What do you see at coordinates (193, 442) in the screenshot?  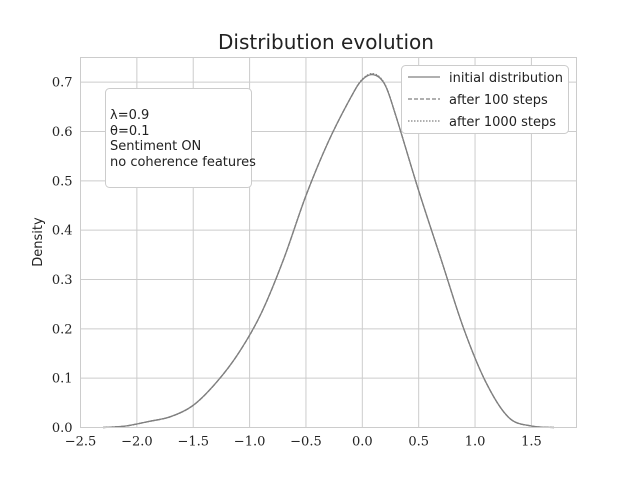 I see `x-tick-label: −1.5` at bounding box center [193, 442].